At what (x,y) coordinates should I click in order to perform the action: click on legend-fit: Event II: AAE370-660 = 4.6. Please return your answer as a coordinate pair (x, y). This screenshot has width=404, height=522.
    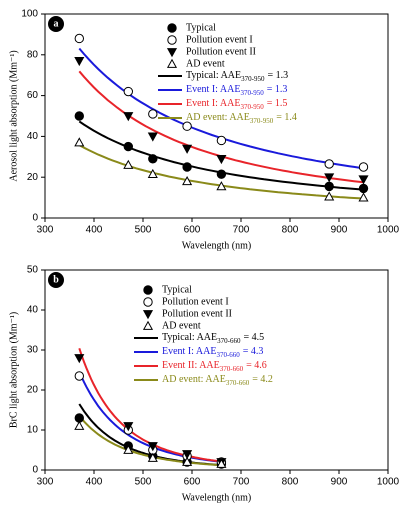
    Looking at the image, I should click on (214, 366).